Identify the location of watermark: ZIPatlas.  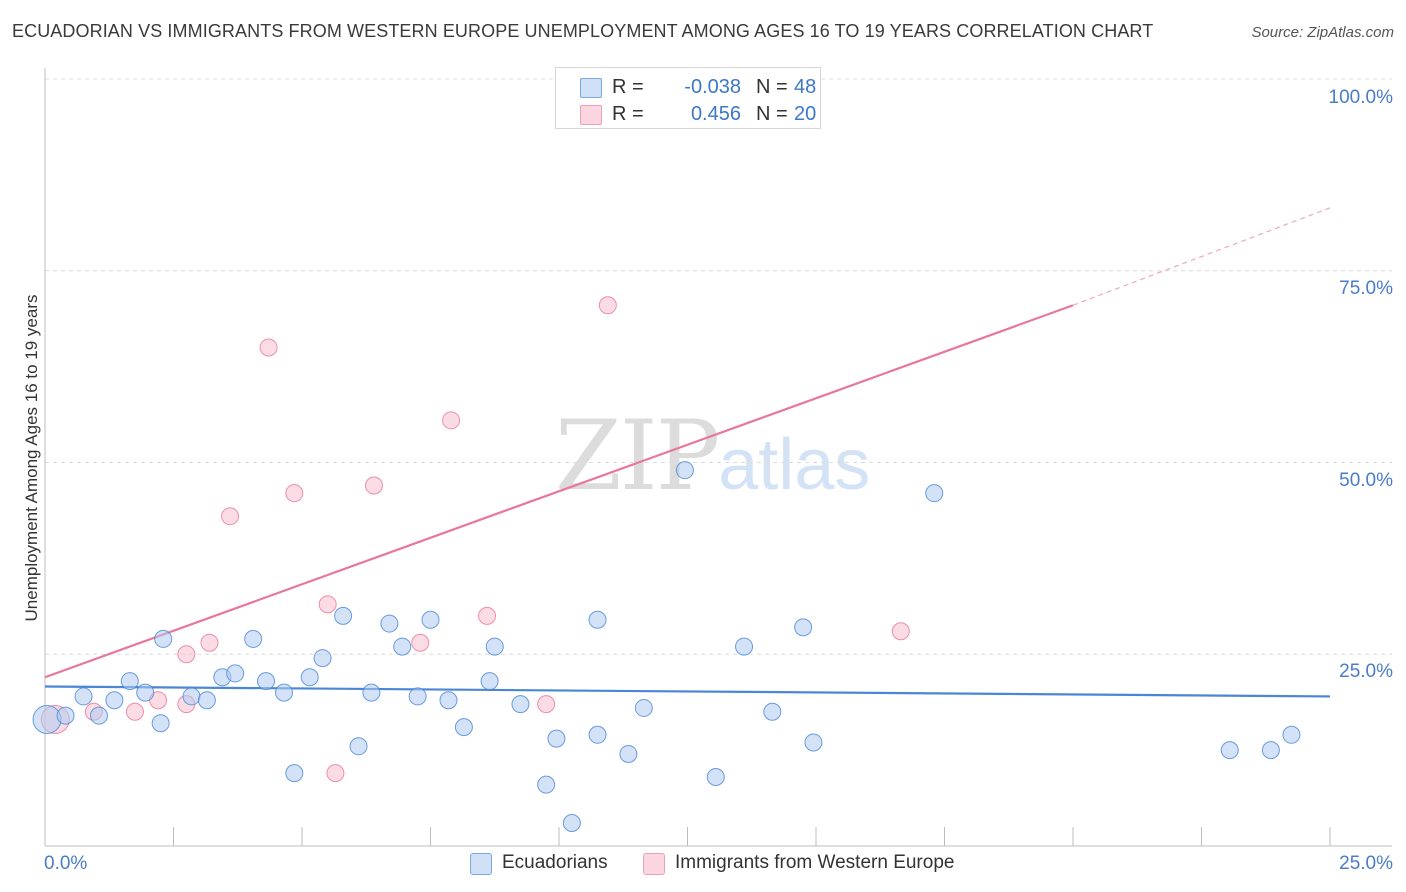
(712, 456).